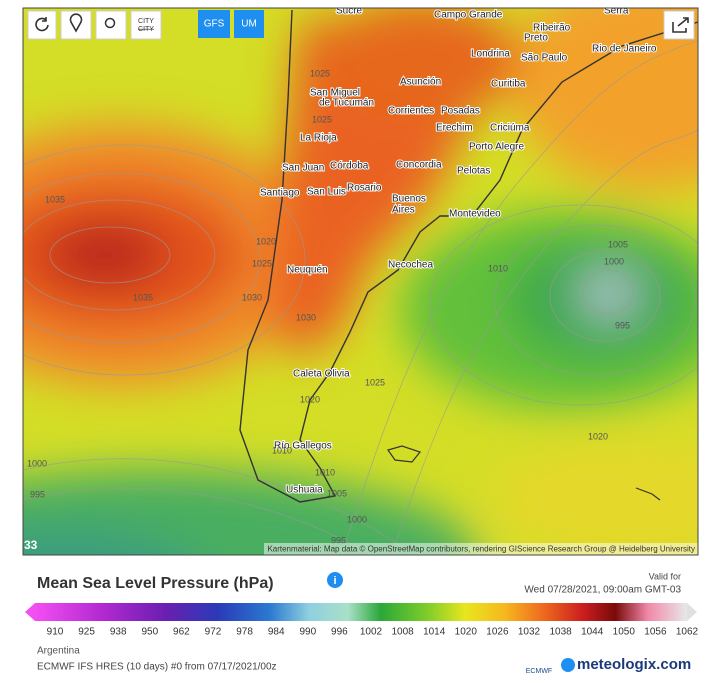 The width and height of the screenshot is (720, 683). What do you see at coordinates (146, 21) in the screenshot?
I see `city-button-label: CITY` at bounding box center [146, 21].